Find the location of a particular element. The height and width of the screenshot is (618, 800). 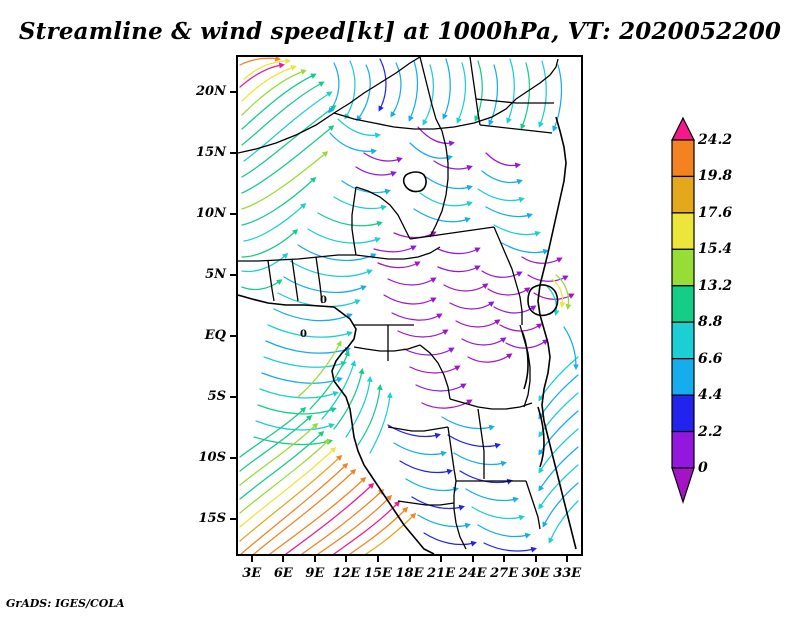

y-tick-5S: 5S is located at coordinates (216, 397).